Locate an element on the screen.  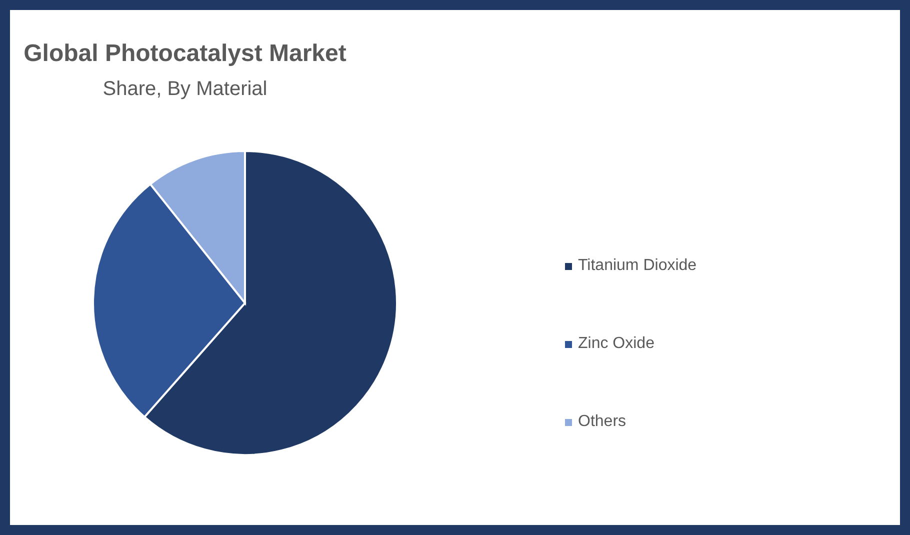
legend-label: Zinc Oxide is located at coordinates (616, 344).